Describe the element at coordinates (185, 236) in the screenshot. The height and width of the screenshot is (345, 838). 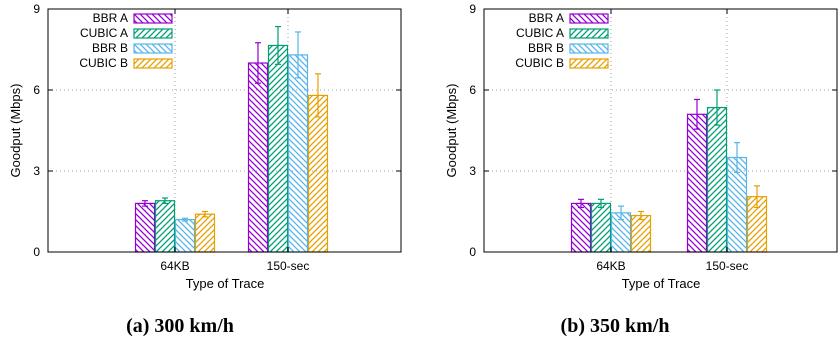
I see `bar-bbr-b-64kb` at that location.